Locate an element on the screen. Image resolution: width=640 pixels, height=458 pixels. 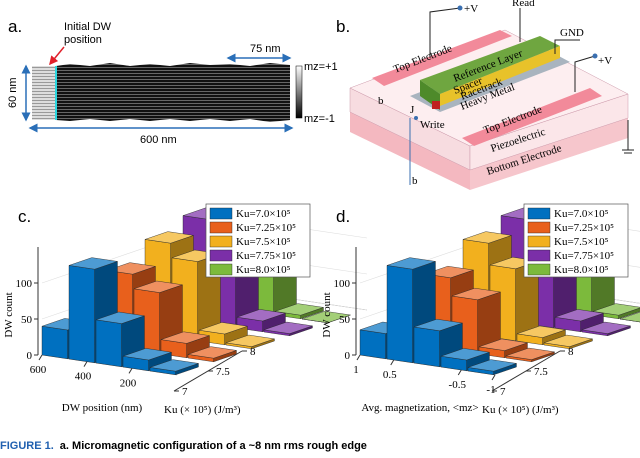
reference-layer is located at coordinates (490, 65).